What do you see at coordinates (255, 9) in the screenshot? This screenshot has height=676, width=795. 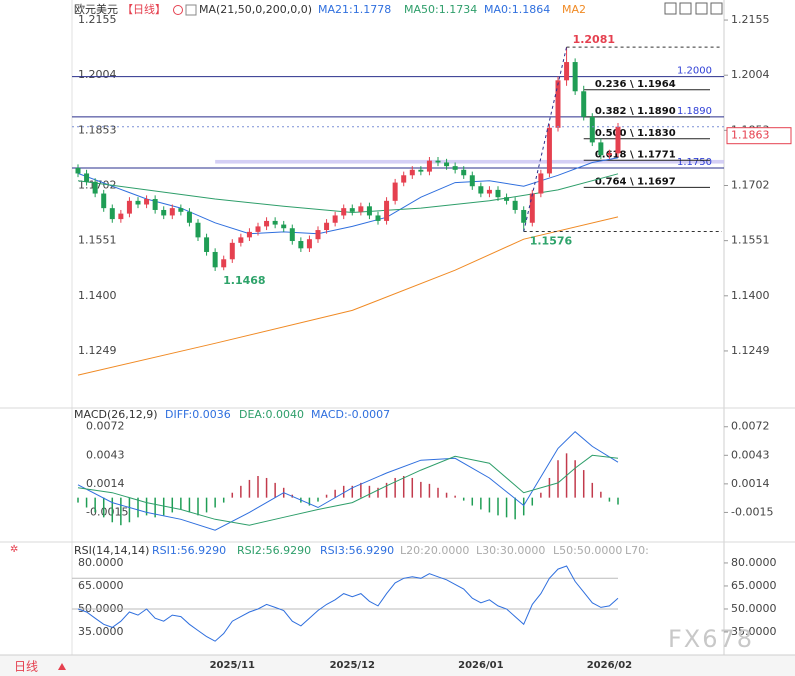 I see `indicator-label: MA(21,50,0,200,0,0)` at bounding box center [255, 9].